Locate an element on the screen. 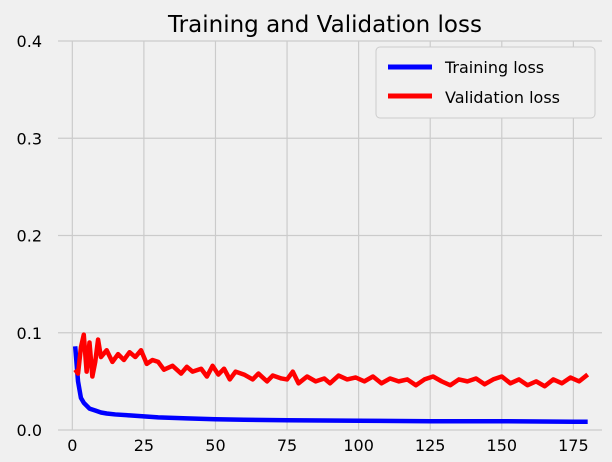 Image resolution: width=612 pixels, height=462 pixels. x-tick-label: 175 is located at coordinates (573, 445).